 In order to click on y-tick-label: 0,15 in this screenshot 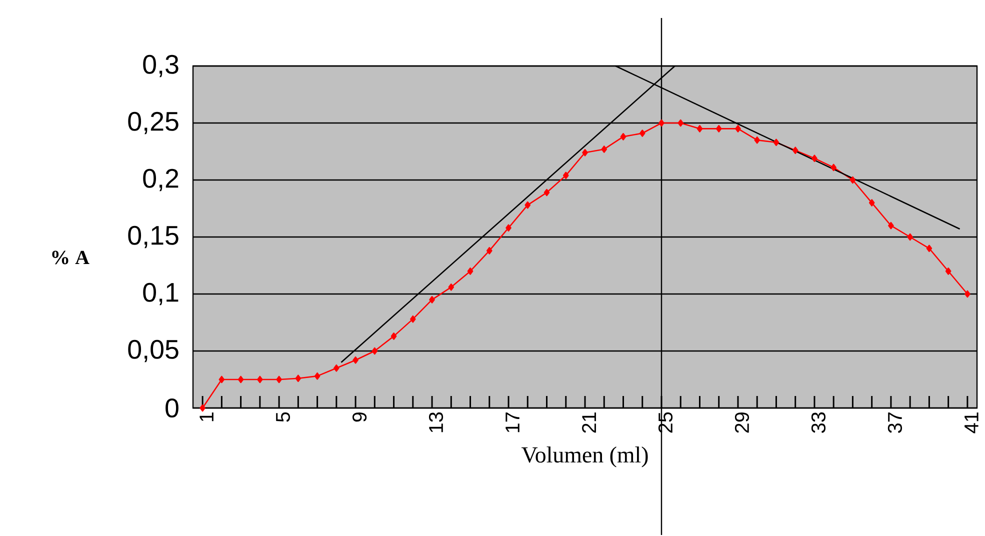, I will do `click(153, 237)`.